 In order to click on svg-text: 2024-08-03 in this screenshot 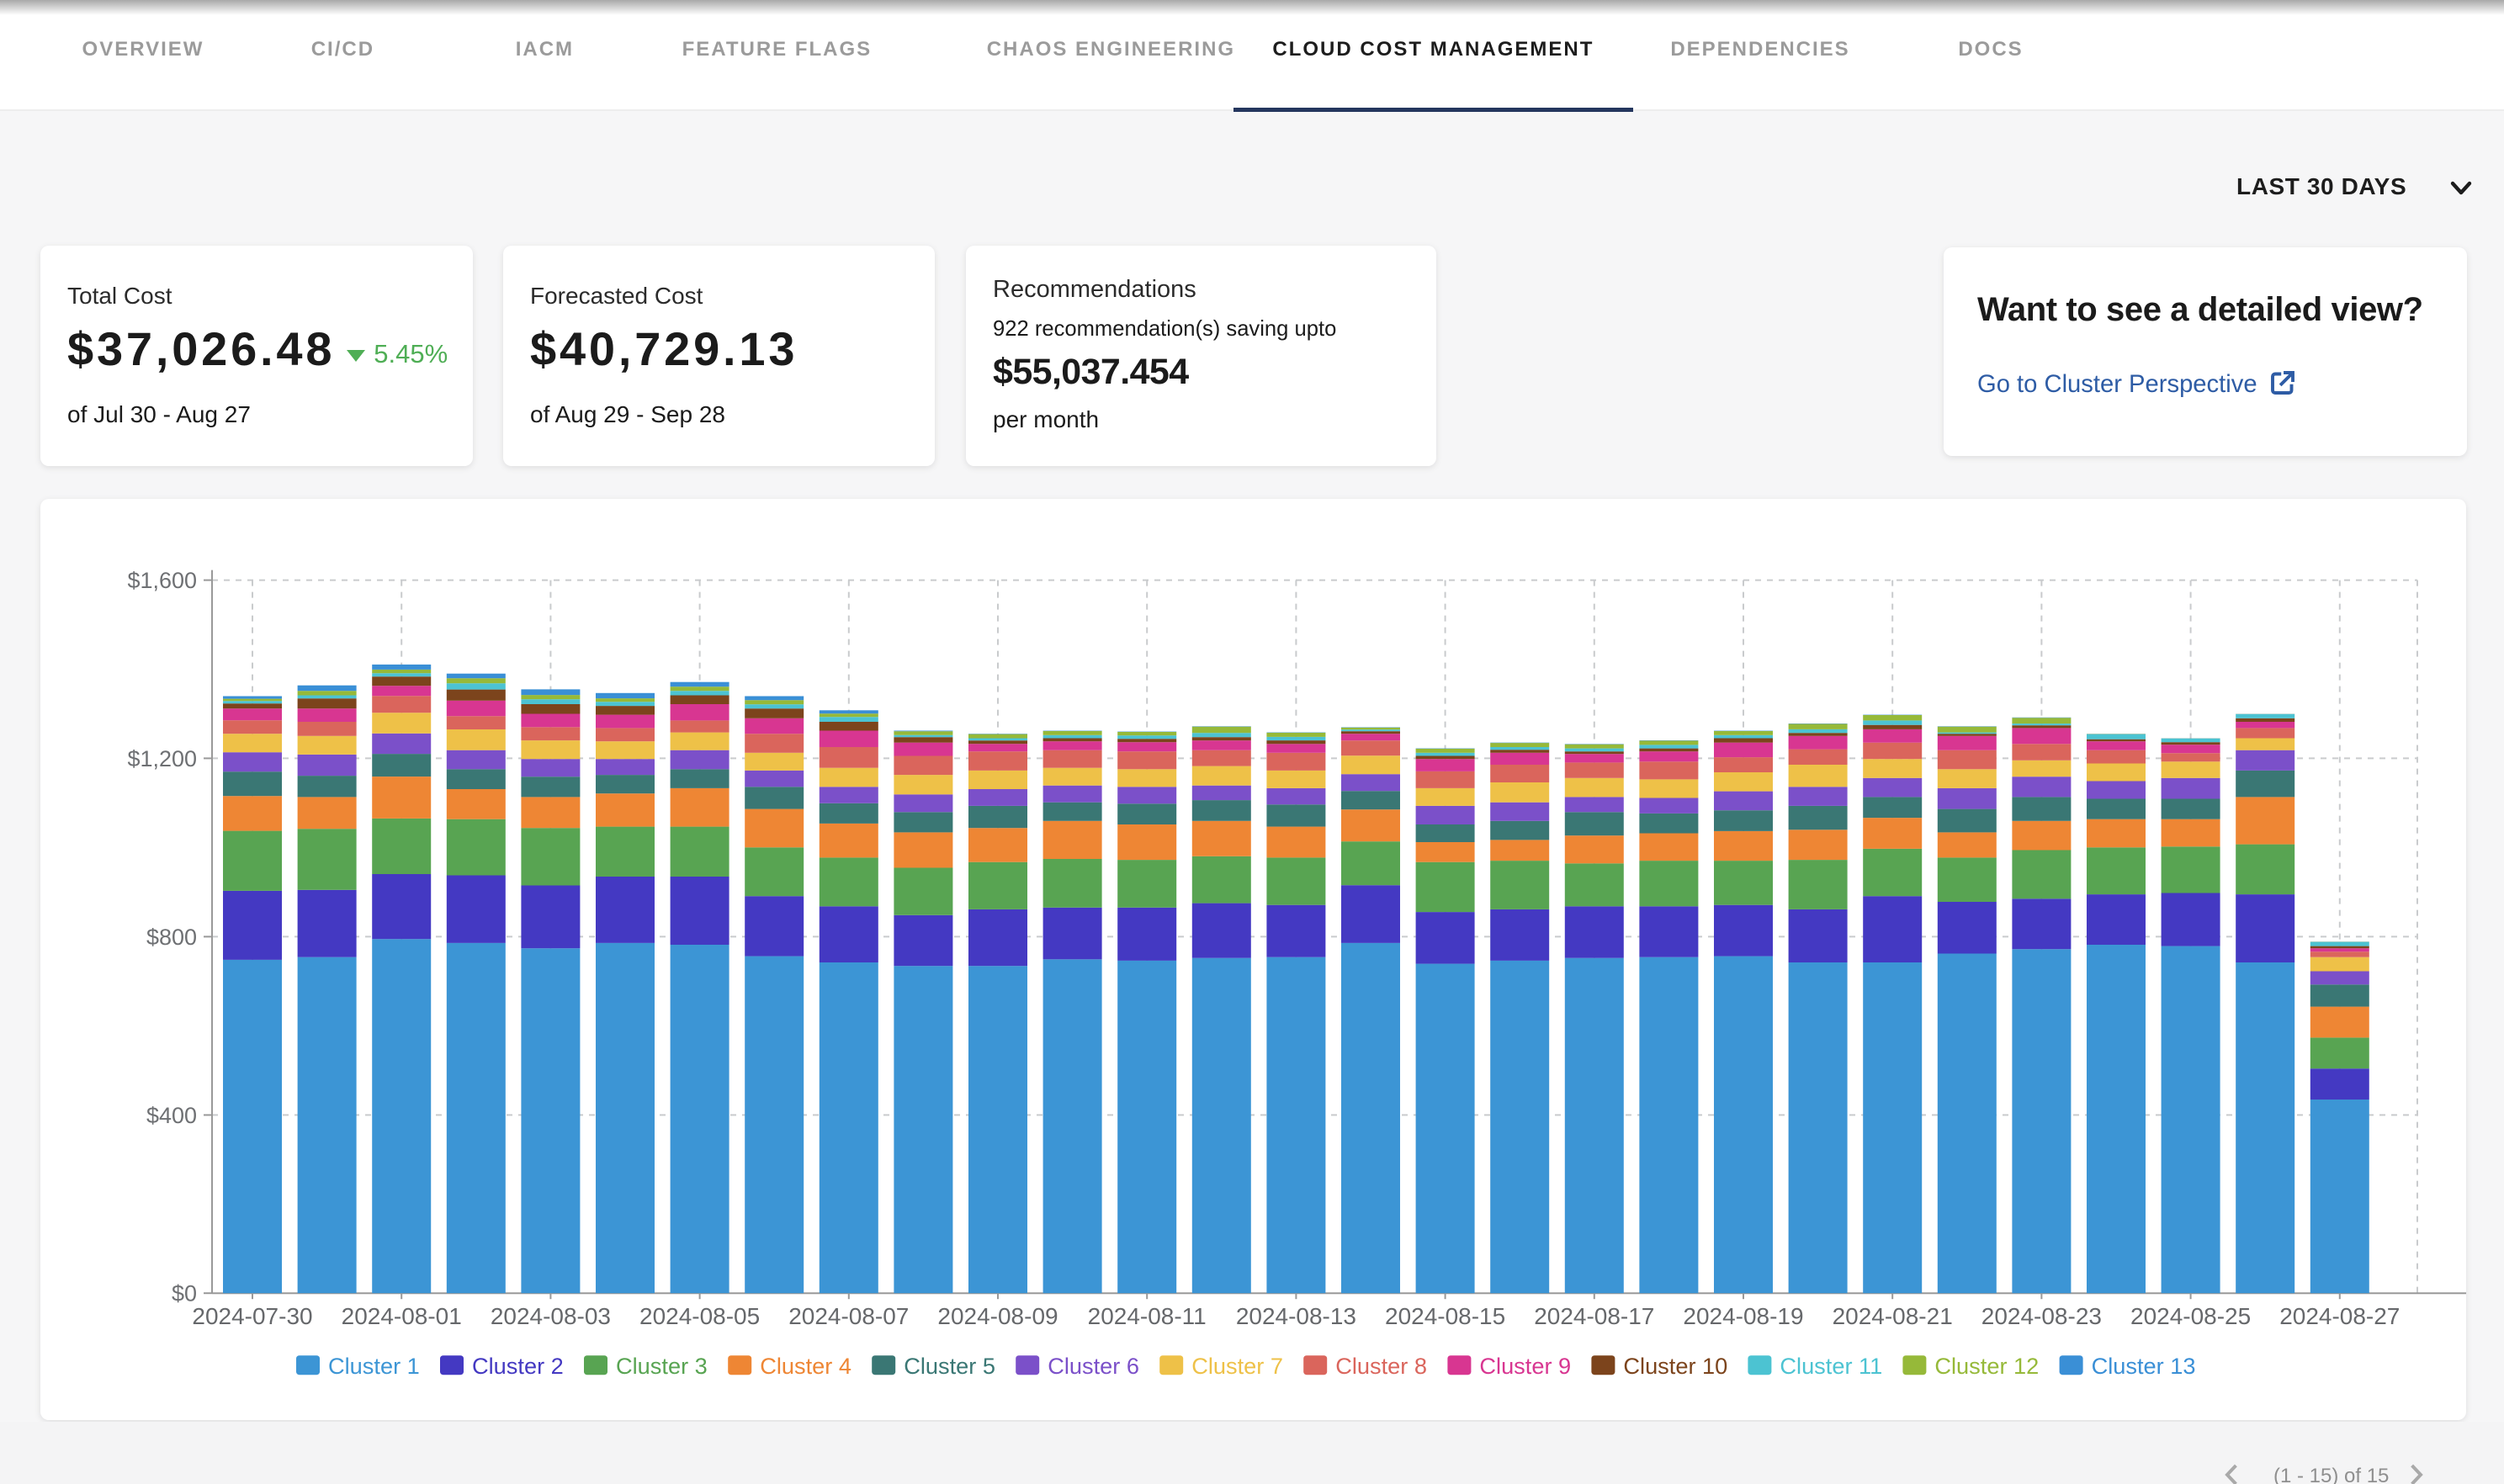, I will do `click(551, 1316)`.